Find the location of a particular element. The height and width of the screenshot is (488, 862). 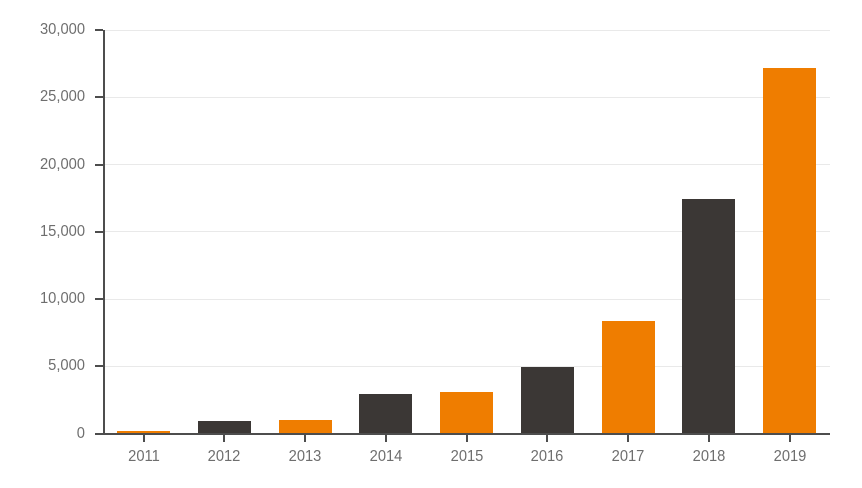

x-tick-label: 2017 is located at coordinates (628, 456).